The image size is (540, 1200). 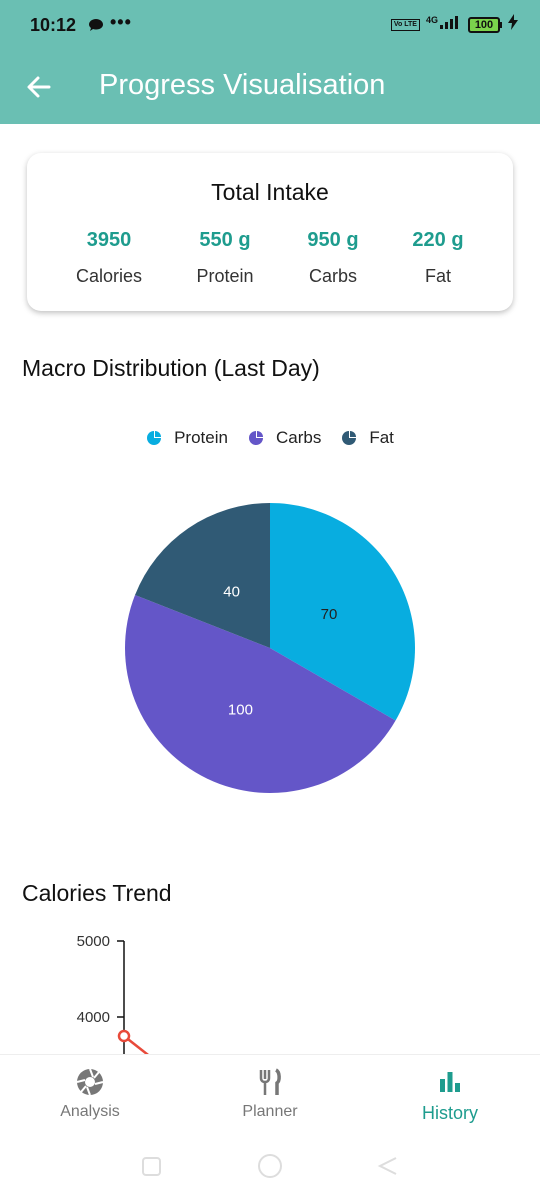 What do you see at coordinates (151, 1166) in the screenshot?
I see `recents-icon` at bounding box center [151, 1166].